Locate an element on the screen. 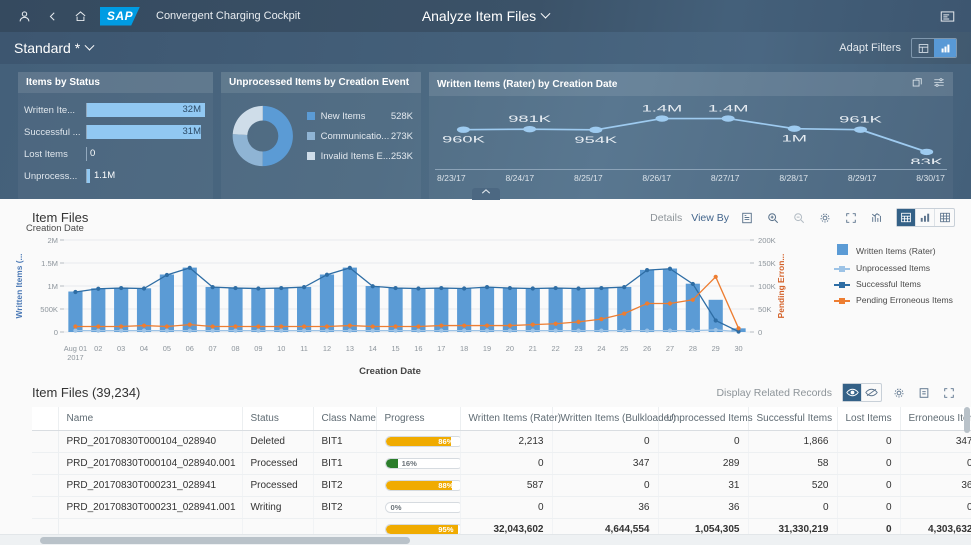  legend-icon is located at coordinates (746, 217).